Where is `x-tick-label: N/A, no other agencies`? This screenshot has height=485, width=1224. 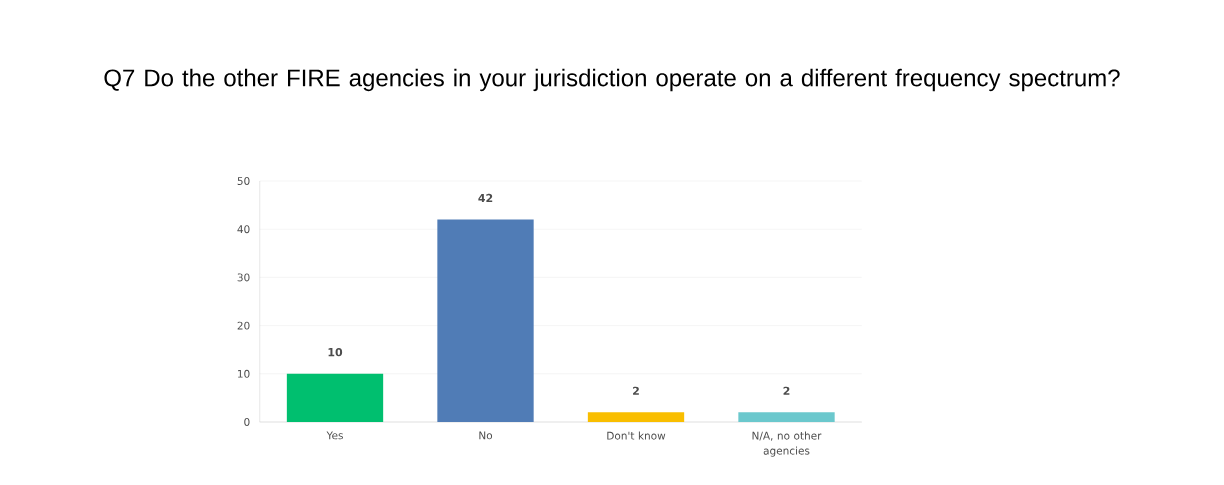
x-tick-label: N/A, no other agencies is located at coordinates (787, 444).